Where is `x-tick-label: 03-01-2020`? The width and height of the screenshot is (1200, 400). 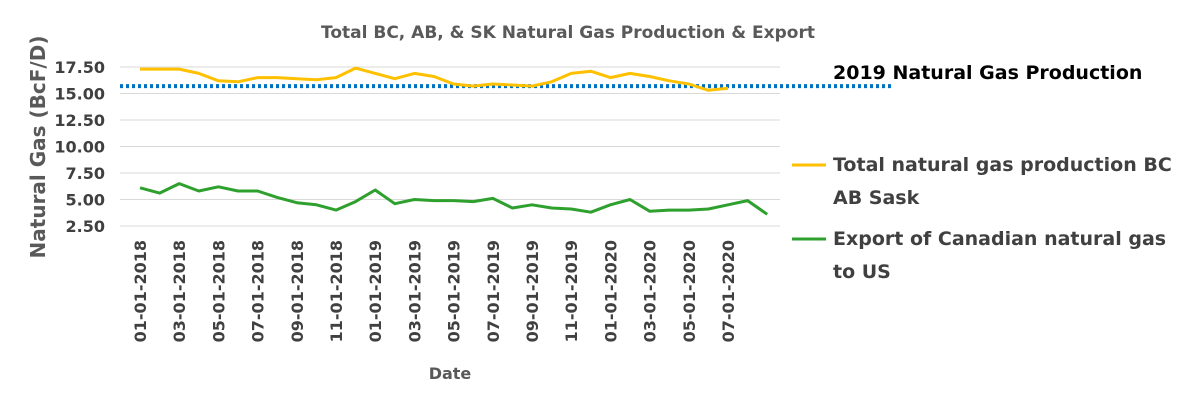 x-tick-label: 03-01-2020 is located at coordinates (650, 291).